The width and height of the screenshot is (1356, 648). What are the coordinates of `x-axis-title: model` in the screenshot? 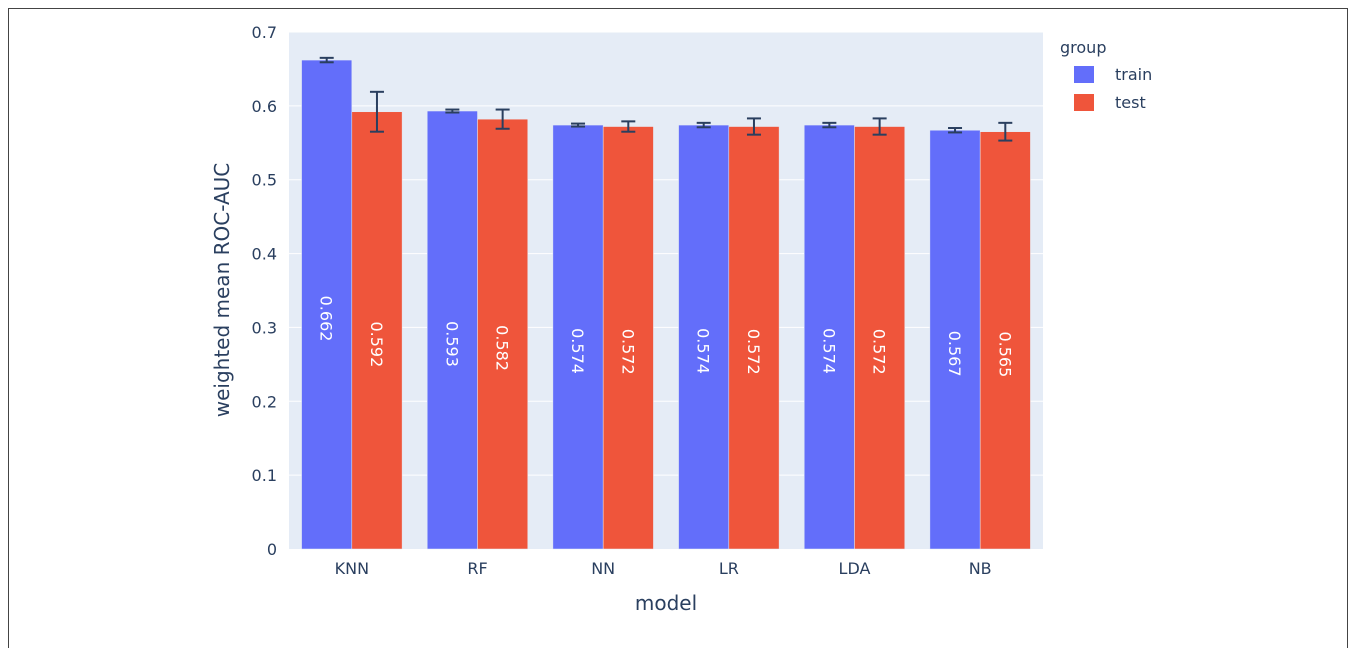 It's located at (666, 603).